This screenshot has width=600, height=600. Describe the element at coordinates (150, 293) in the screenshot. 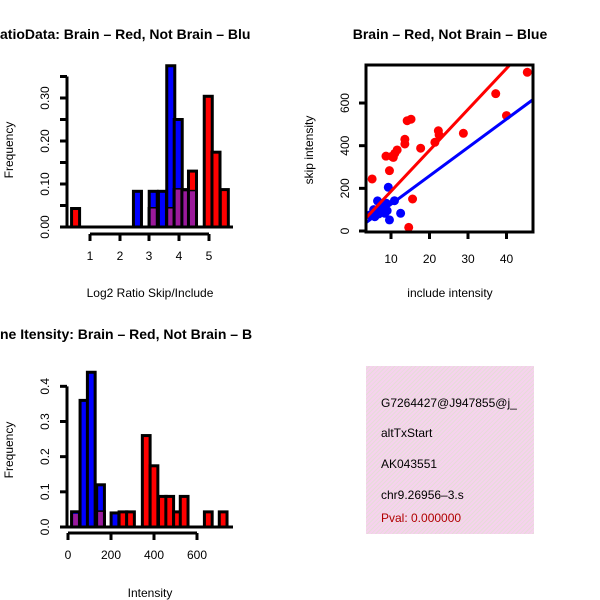

I see `ratio-histogram-xlabel: Log2 Ratio Skip/Include` at that location.